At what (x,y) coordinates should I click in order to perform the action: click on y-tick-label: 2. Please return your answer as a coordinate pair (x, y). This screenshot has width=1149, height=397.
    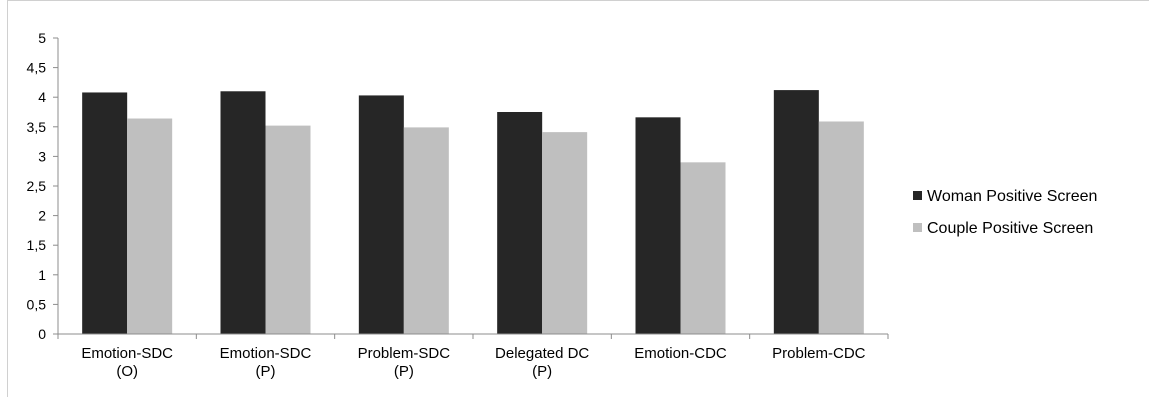
    Looking at the image, I should click on (42, 216).